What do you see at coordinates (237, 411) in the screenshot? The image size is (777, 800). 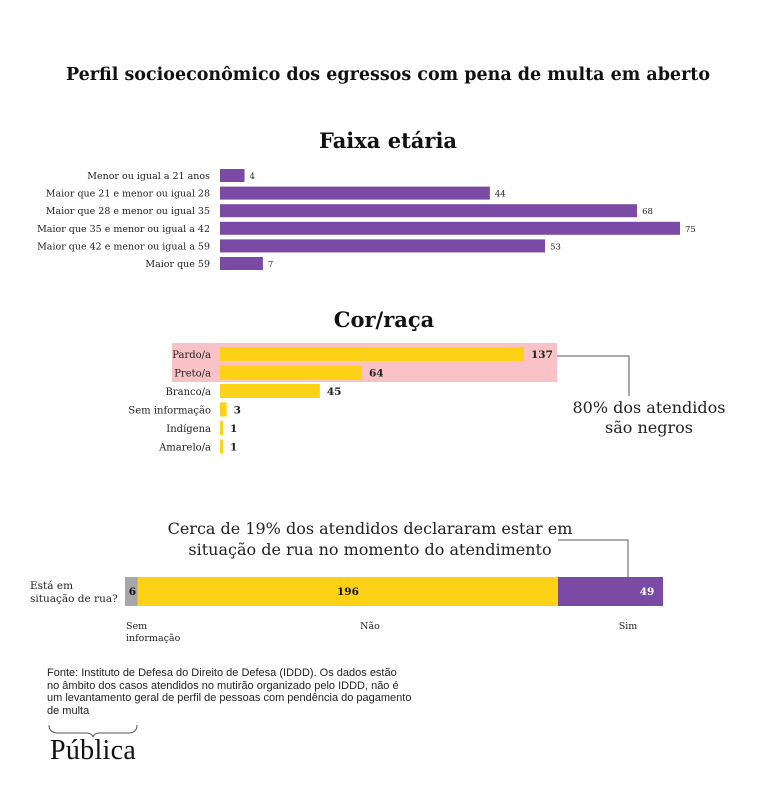 I see `race-value-label: 3` at bounding box center [237, 411].